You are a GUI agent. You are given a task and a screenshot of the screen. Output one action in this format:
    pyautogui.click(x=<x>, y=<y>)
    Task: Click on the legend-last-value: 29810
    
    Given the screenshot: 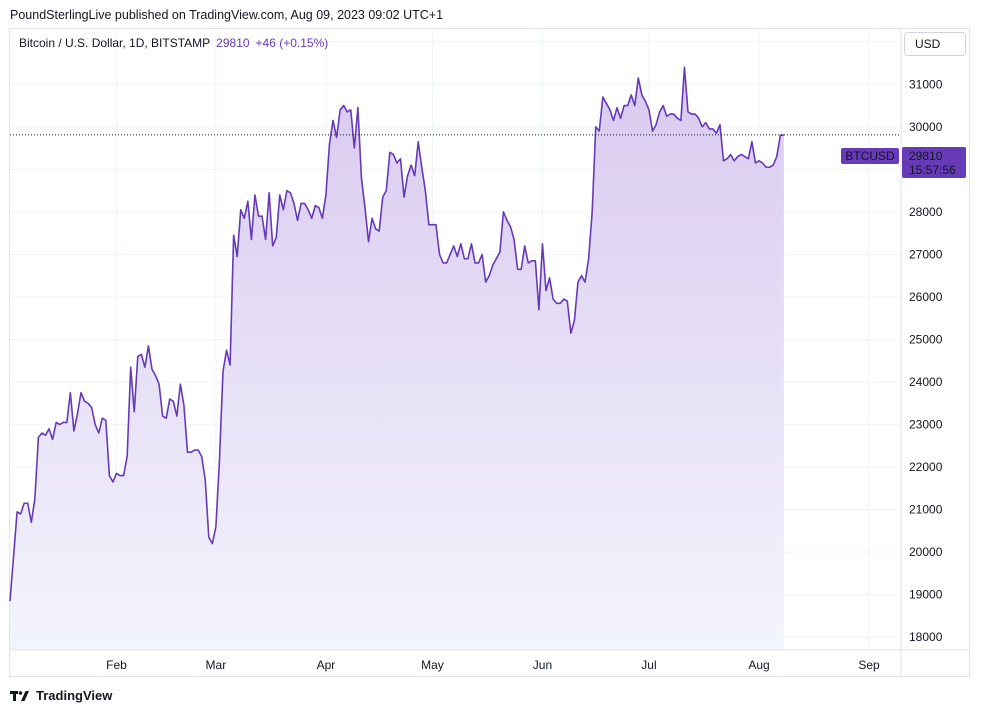 What is the action you would take?
    pyautogui.click(x=233, y=43)
    